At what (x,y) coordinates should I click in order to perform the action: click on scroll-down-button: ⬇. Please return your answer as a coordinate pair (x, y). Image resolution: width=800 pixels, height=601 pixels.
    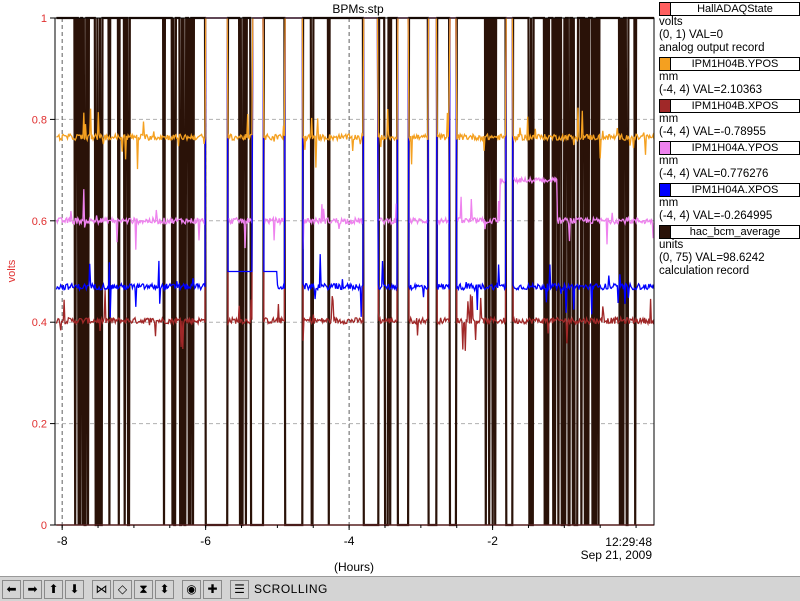
    Looking at the image, I should click on (74, 589).